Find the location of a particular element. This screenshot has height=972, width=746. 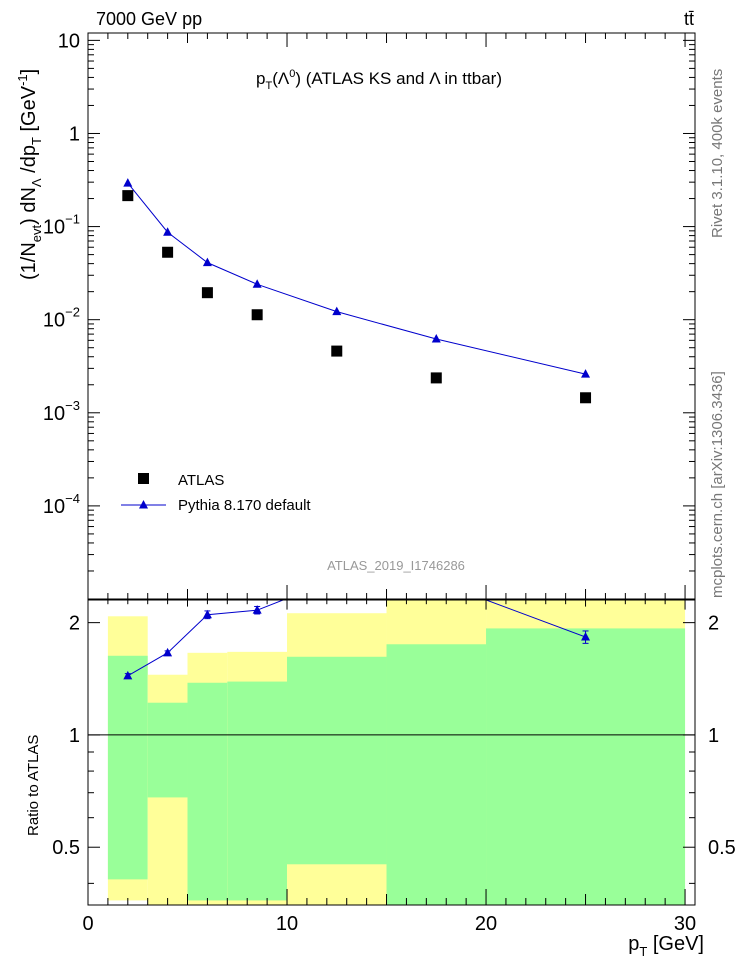

ratio-y-axis-label: Ratio to ATLAS is located at coordinates (33, 785).